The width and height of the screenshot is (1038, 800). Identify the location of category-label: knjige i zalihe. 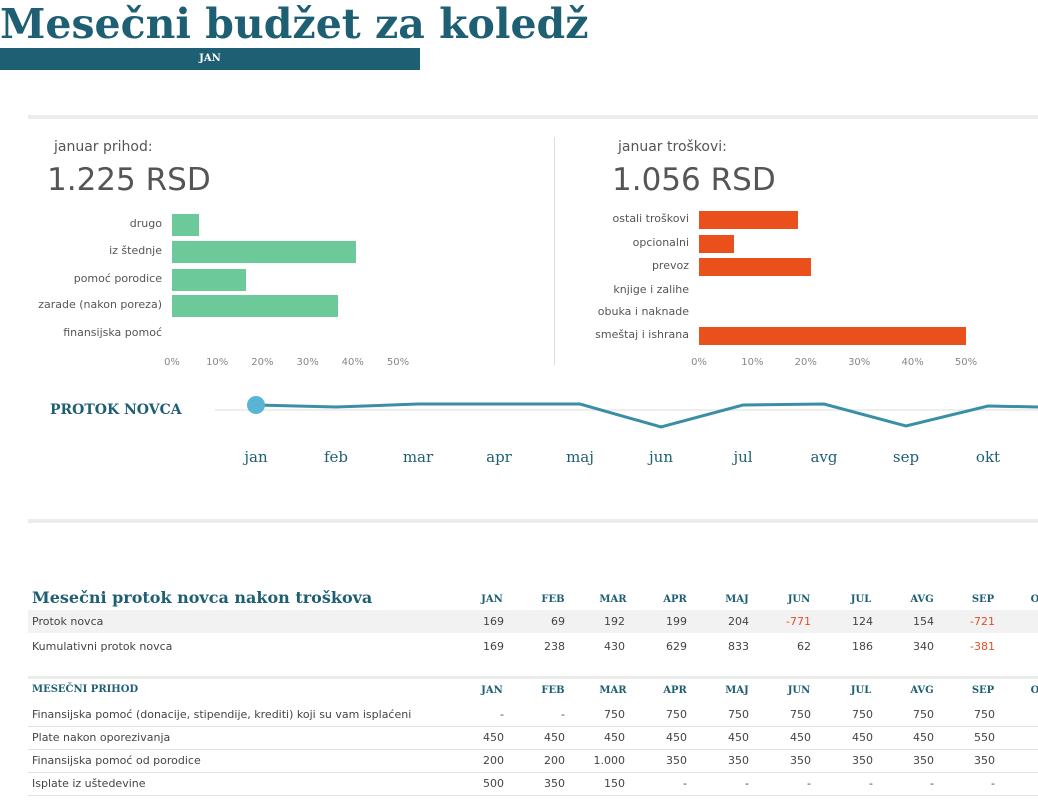
(651, 289).